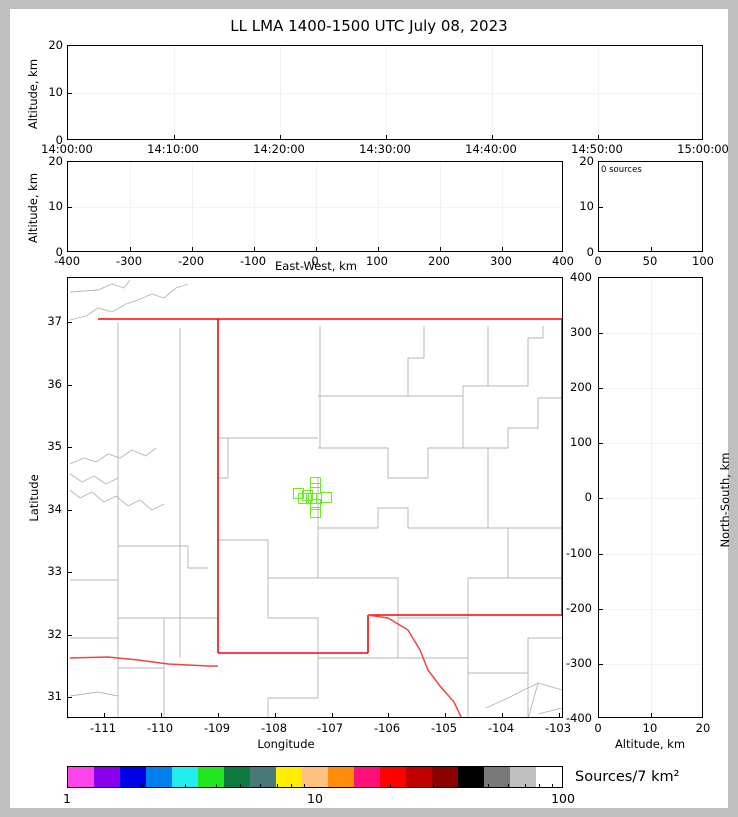 Image resolution: width=738 pixels, height=817 pixels. Describe the element at coordinates (54, 384) in the screenshot. I see `tick-label: 36` at that location.